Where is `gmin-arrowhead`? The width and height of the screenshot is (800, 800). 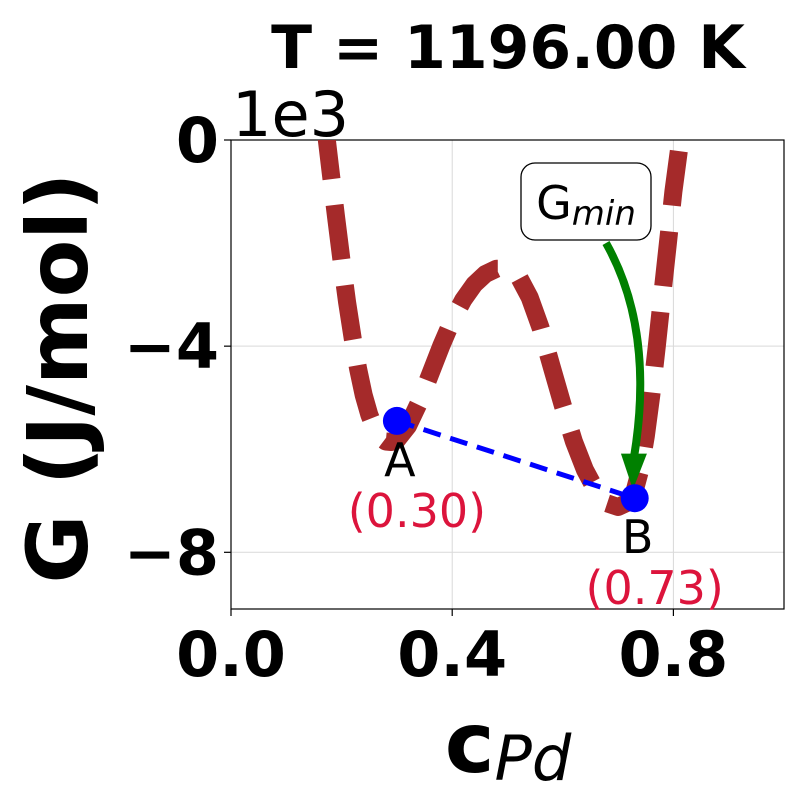 gmin-arrowhead is located at coordinates (633, 471).